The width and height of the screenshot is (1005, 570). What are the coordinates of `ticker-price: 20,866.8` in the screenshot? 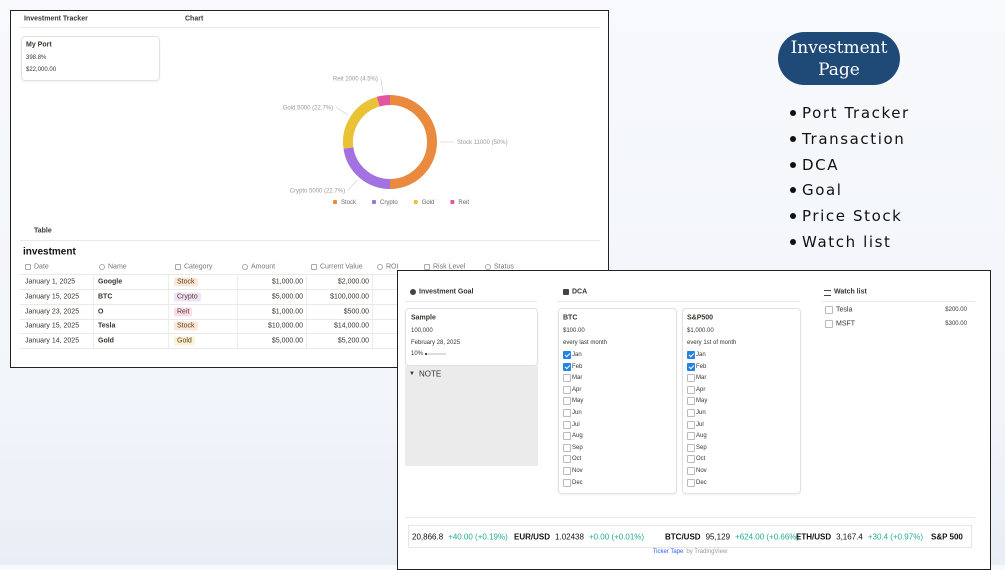 It's located at (428, 537).